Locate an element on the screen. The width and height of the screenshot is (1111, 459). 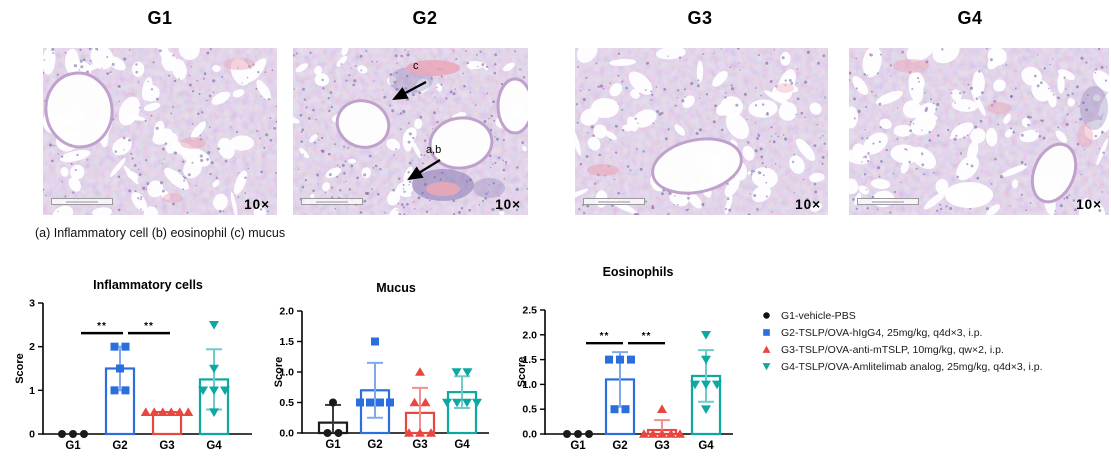
x-category-label: G4 is located at coordinates (462, 445).